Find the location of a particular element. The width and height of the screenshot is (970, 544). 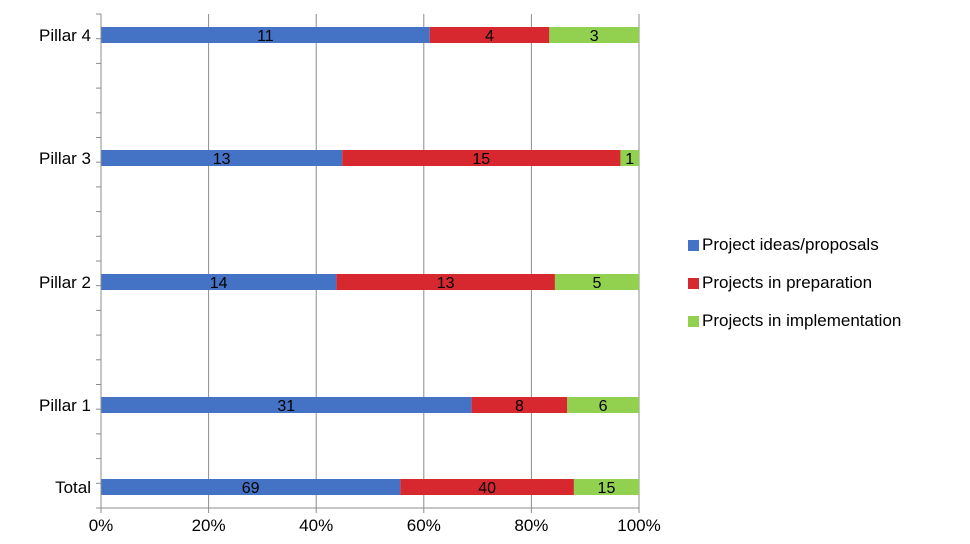

legend-item-ideas: Project ideas/proposals is located at coordinates (794, 245).